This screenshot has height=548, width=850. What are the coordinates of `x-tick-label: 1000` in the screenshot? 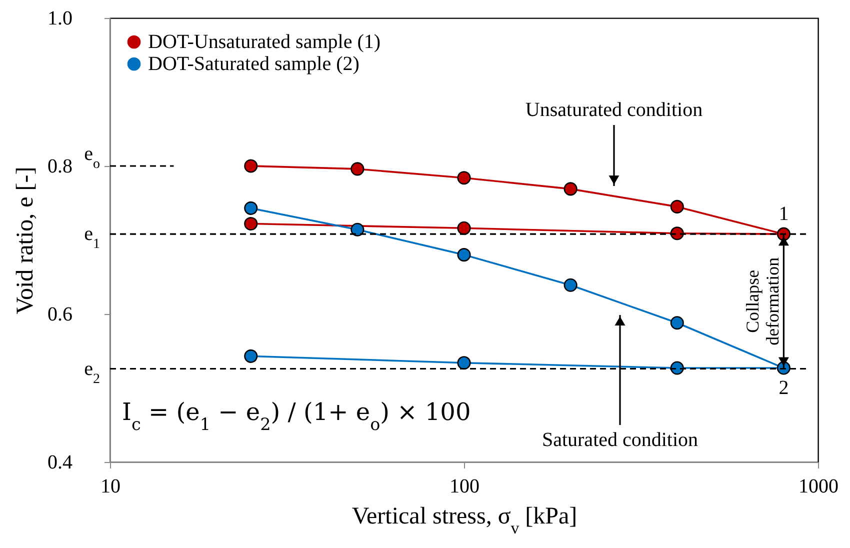 It's located at (818, 487).